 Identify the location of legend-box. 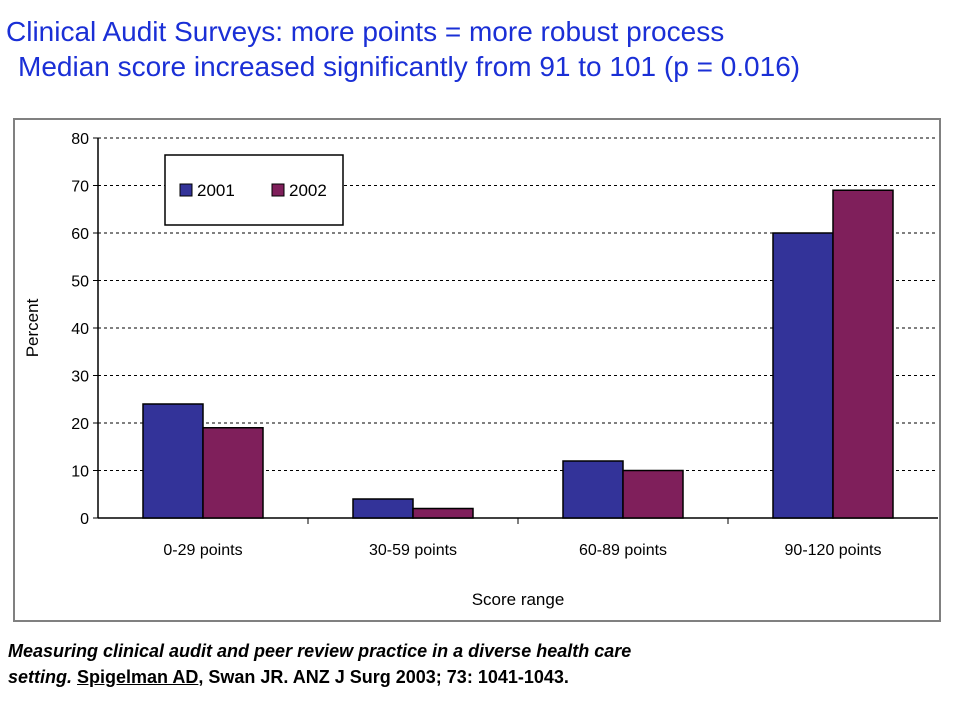
(254, 190).